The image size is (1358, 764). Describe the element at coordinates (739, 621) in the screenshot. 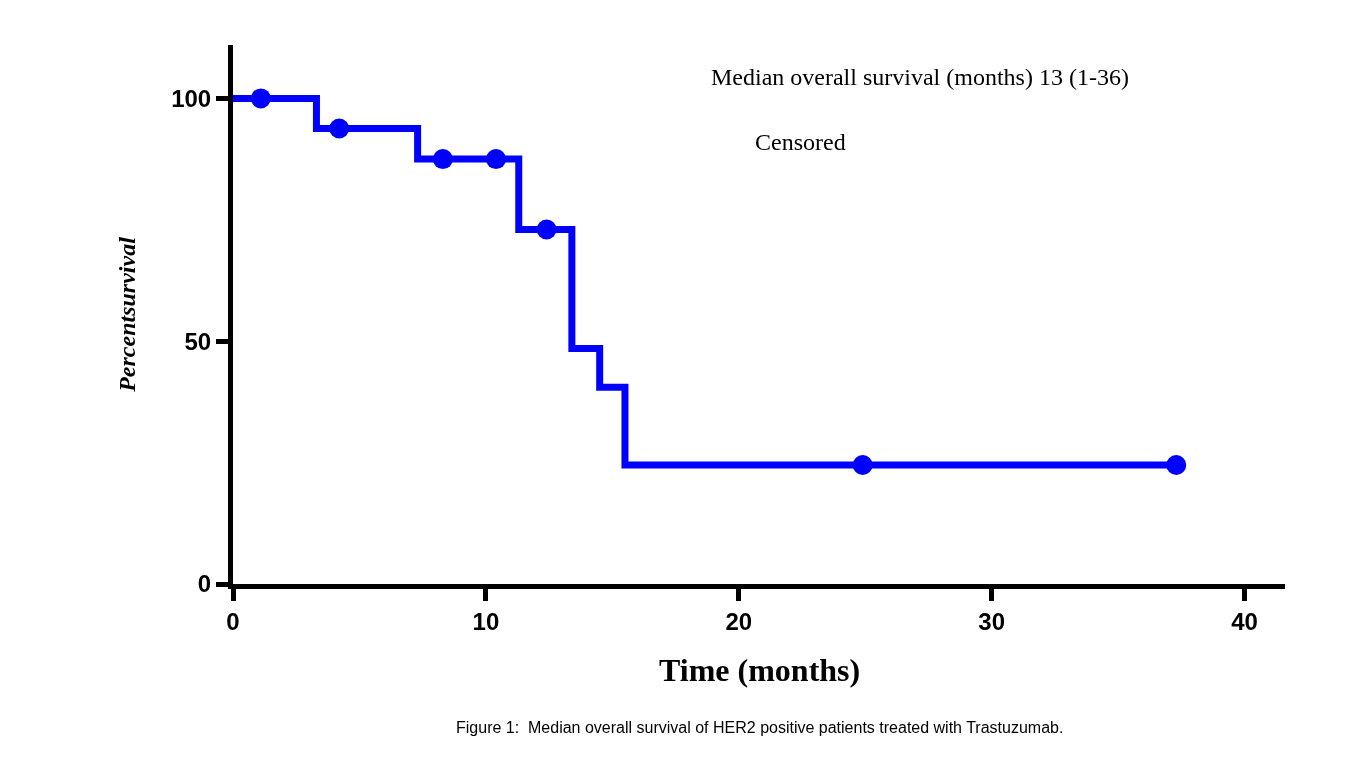

I see `x-tick-label: 20` at that location.